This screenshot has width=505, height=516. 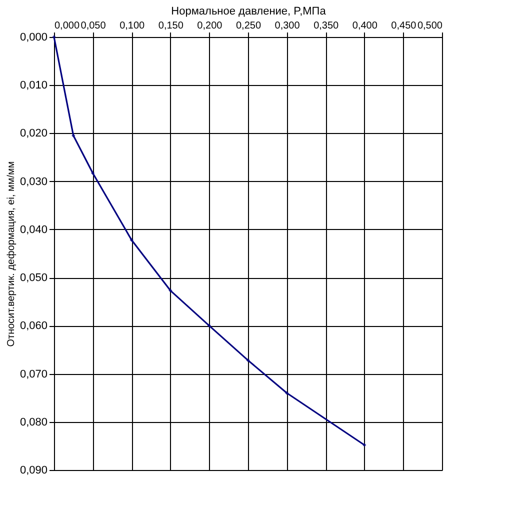 What do you see at coordinates (34, 230) in the screenshot?
I see `y-tick-label: 0,040` at bounding box center [34, 230].